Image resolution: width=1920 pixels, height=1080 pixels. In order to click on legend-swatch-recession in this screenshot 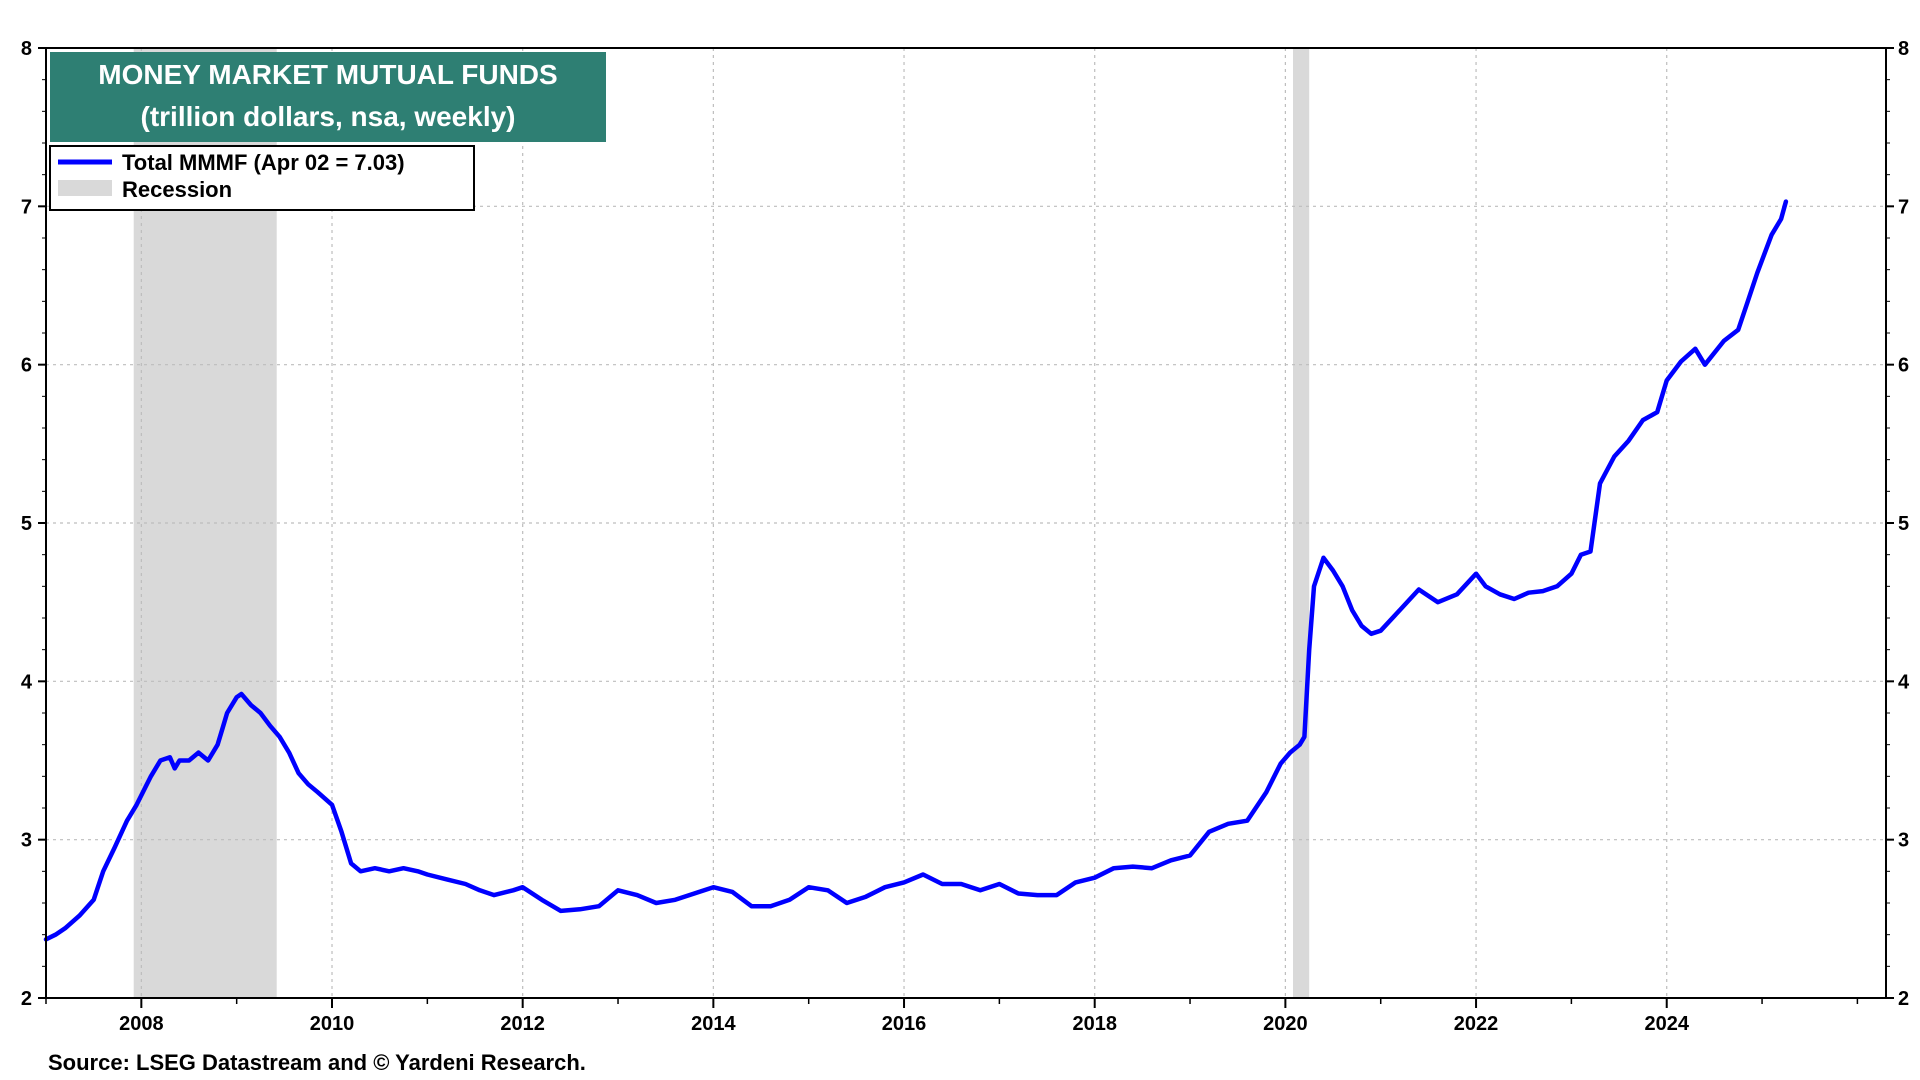, I will do `click(85, 188)`.